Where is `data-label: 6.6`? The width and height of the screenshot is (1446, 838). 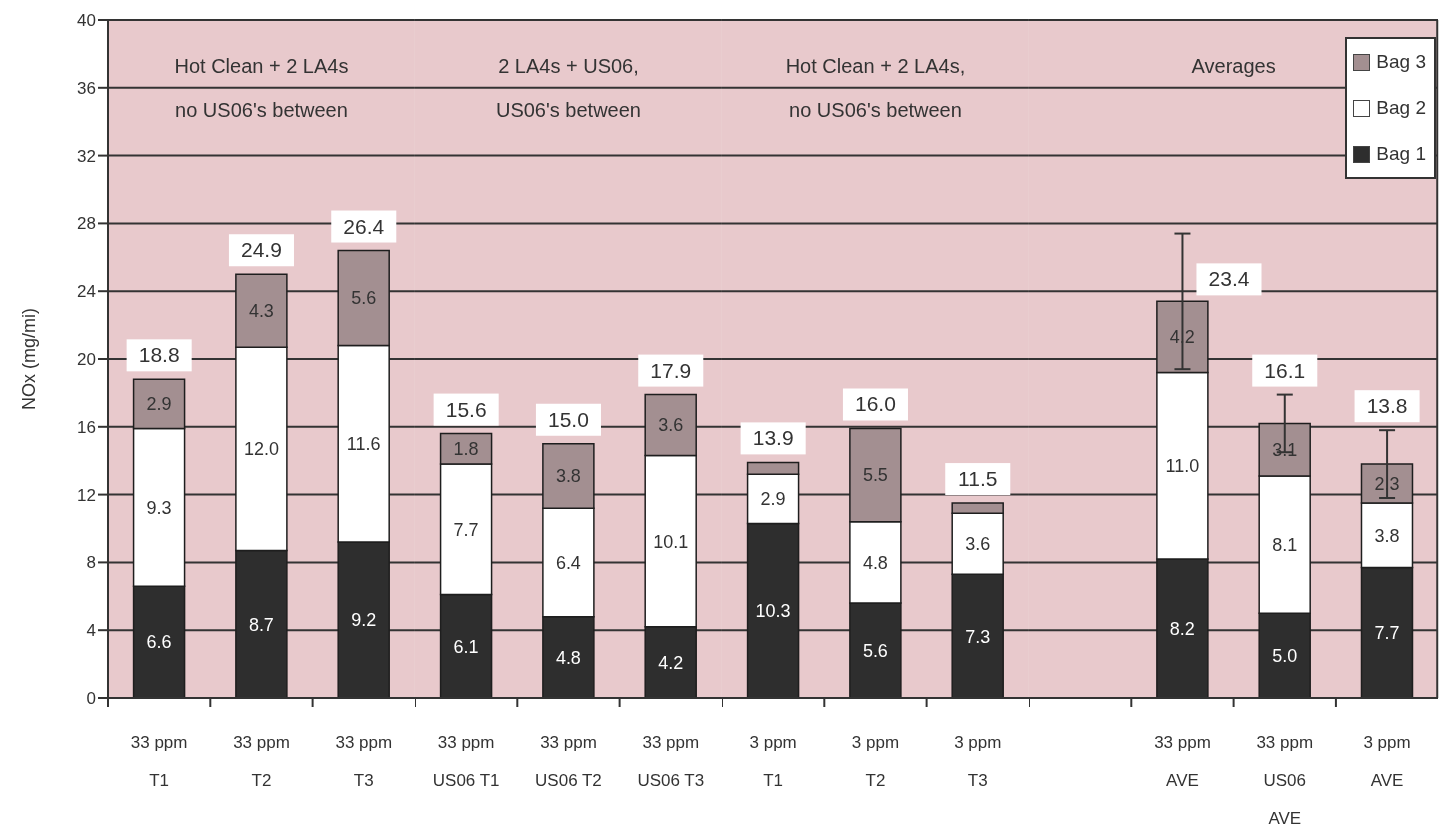 data-label: 6.6 is located at coordinates (159, 642).